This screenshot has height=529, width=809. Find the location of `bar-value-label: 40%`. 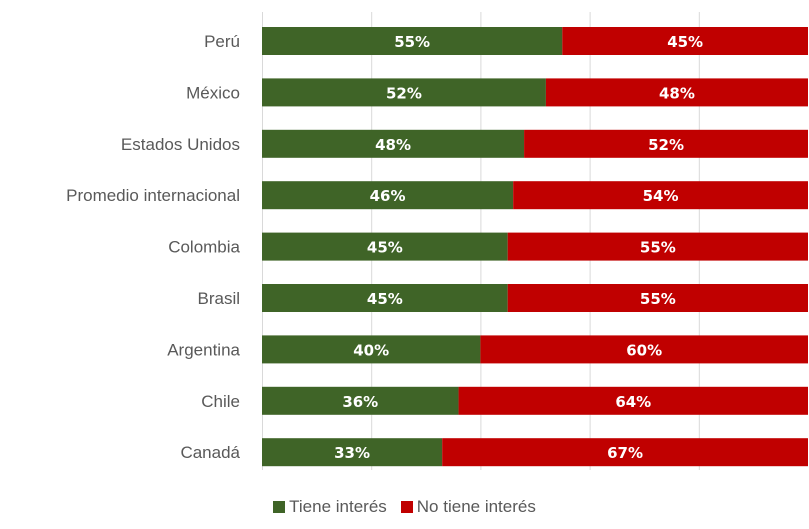

bar-value-label: 40% is located at coordinates (371, 350).